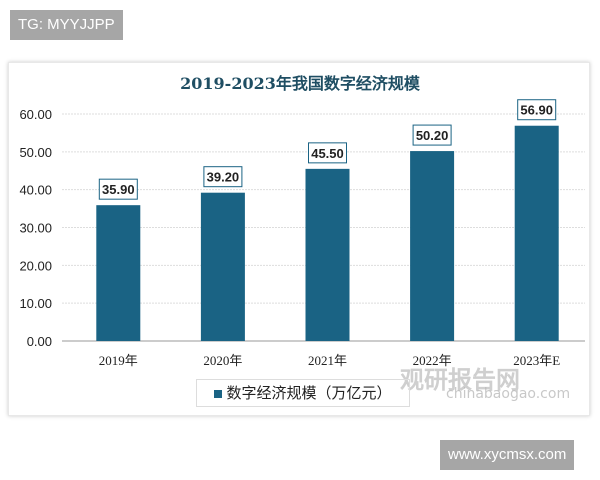  I want to click on data-label: 39.20, so click(223, 177).